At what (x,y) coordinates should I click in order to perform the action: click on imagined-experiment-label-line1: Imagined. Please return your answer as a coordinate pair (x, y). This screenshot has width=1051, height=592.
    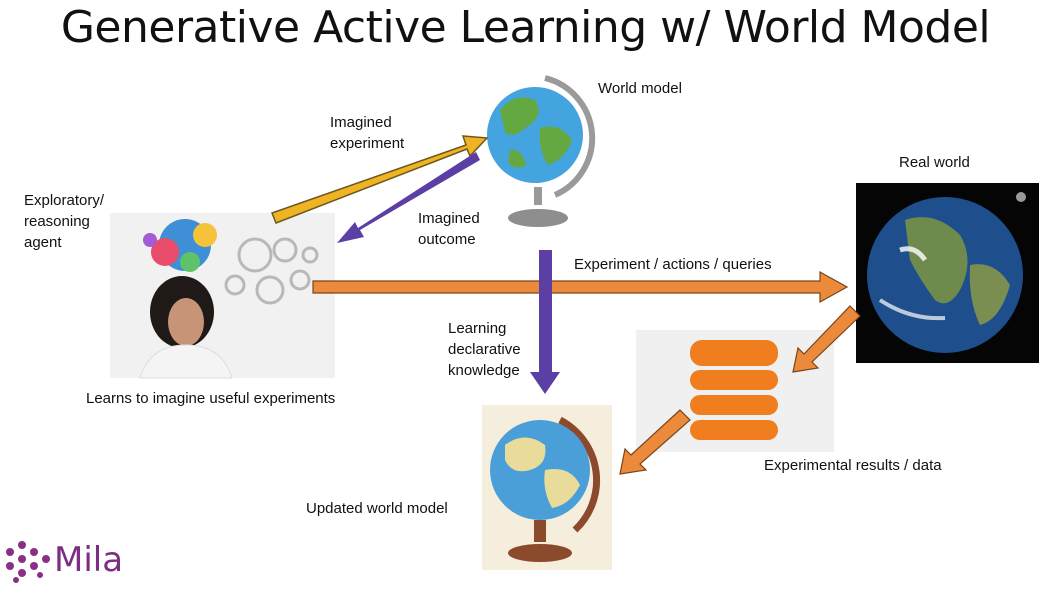
    Looking at the image, I should click on (361, 122).